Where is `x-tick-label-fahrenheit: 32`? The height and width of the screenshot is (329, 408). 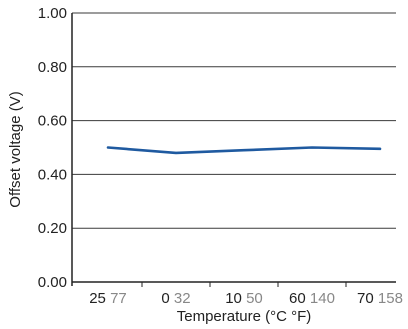 x-tick-label-fahrenheit: 32 is located at coordinates (182, 298).